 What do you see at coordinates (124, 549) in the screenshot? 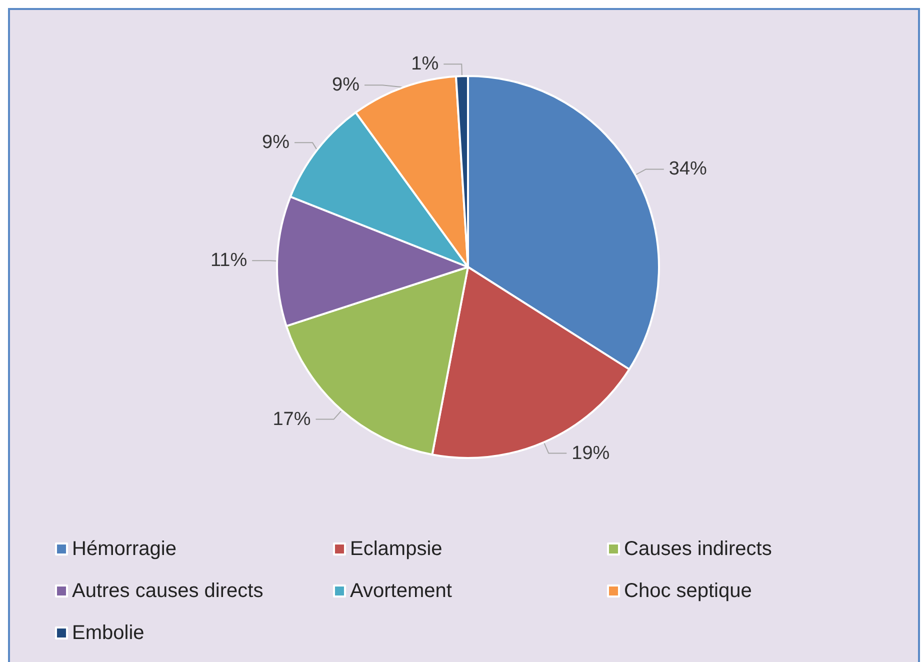
I see `legend-label: Hémorragie` at bounding box center [124, 549].